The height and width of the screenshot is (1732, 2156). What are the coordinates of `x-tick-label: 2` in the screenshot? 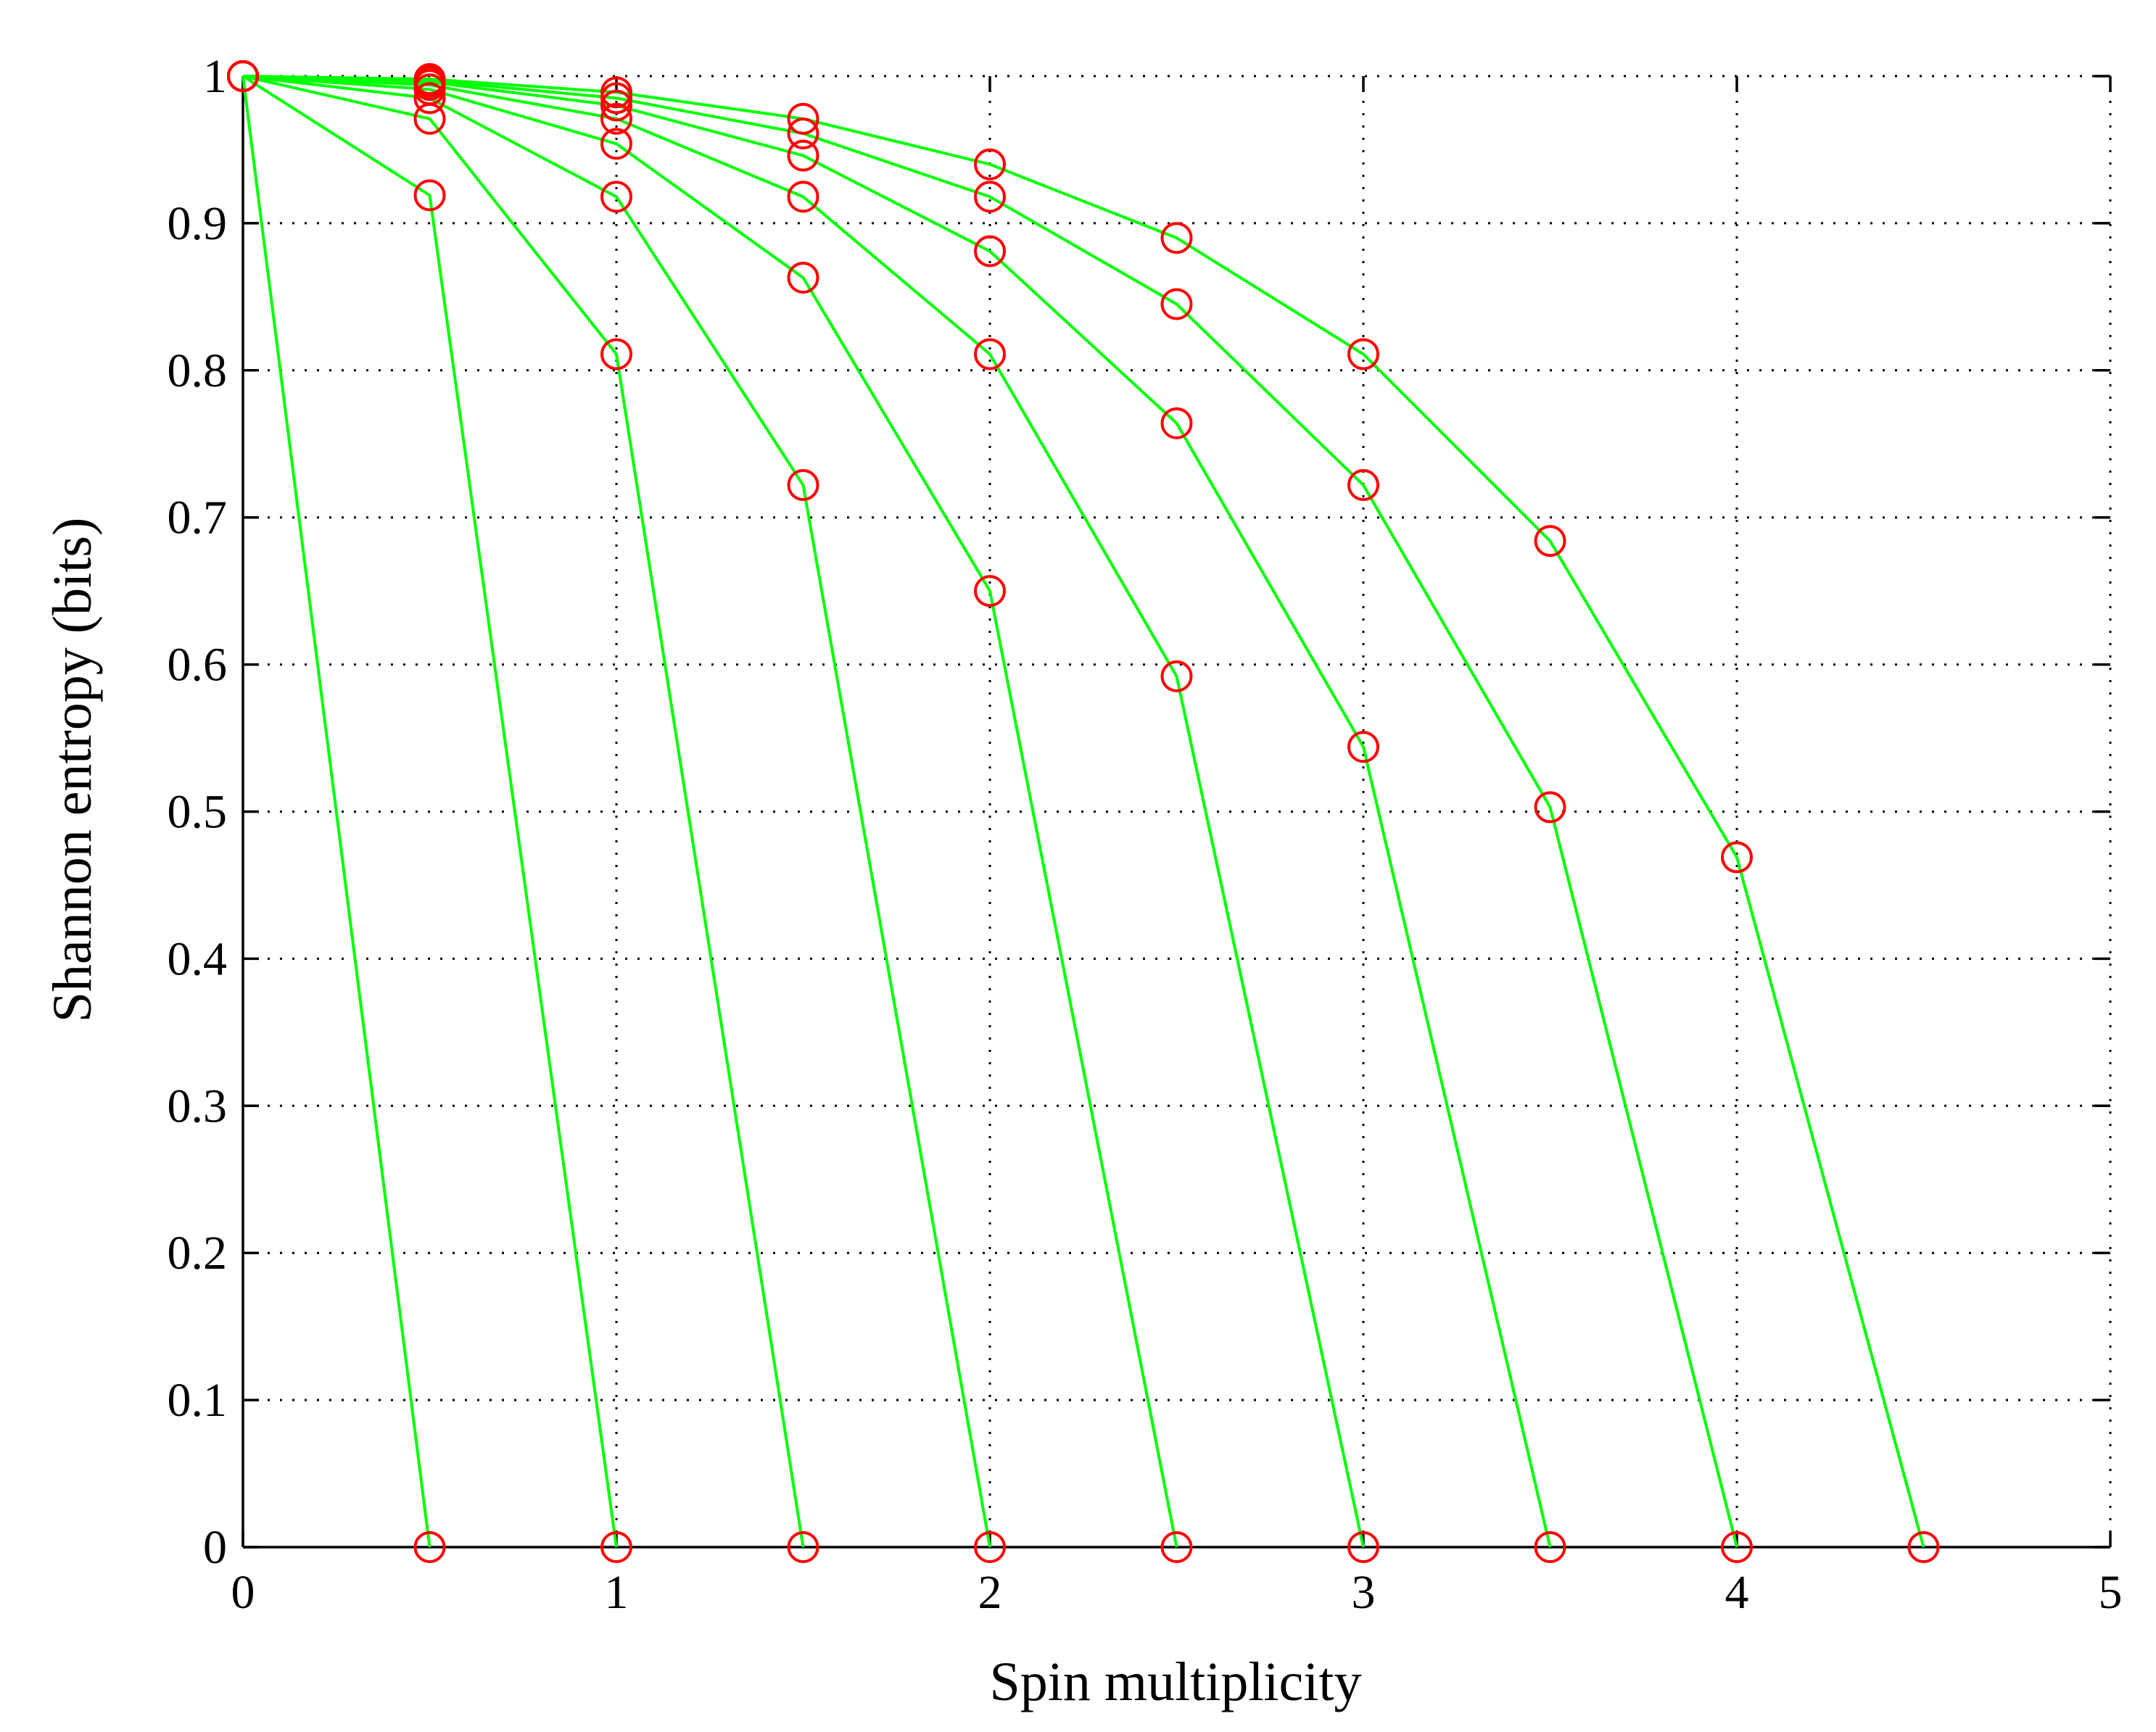 It's located at (990, 1592).